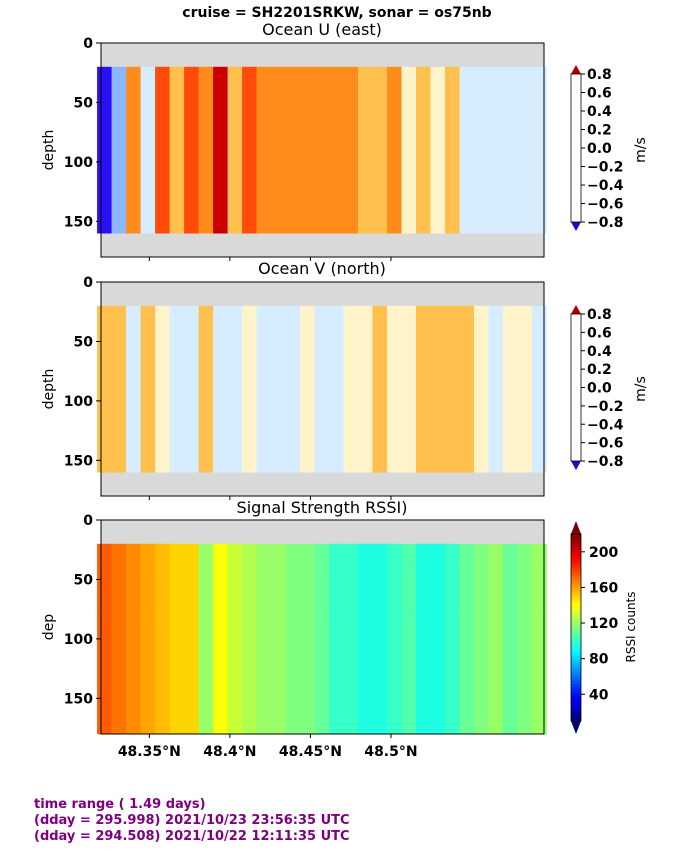 This screenshot has width=675, height=855. What do you see at coordinates (631, 626) in the screenshot?
I see `colorbar-label: RSSI counts` at bounding box center [631, 626].